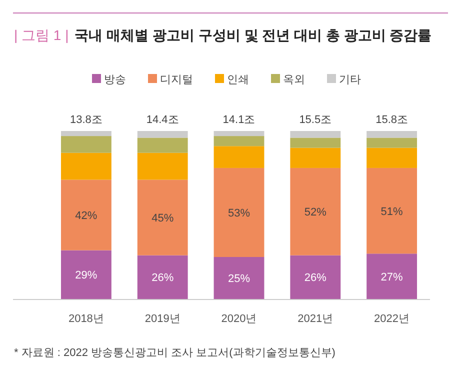  Describe the element at coordinates (294, 80) in the screenshot. I see `legend-label: 옥외` at that location.